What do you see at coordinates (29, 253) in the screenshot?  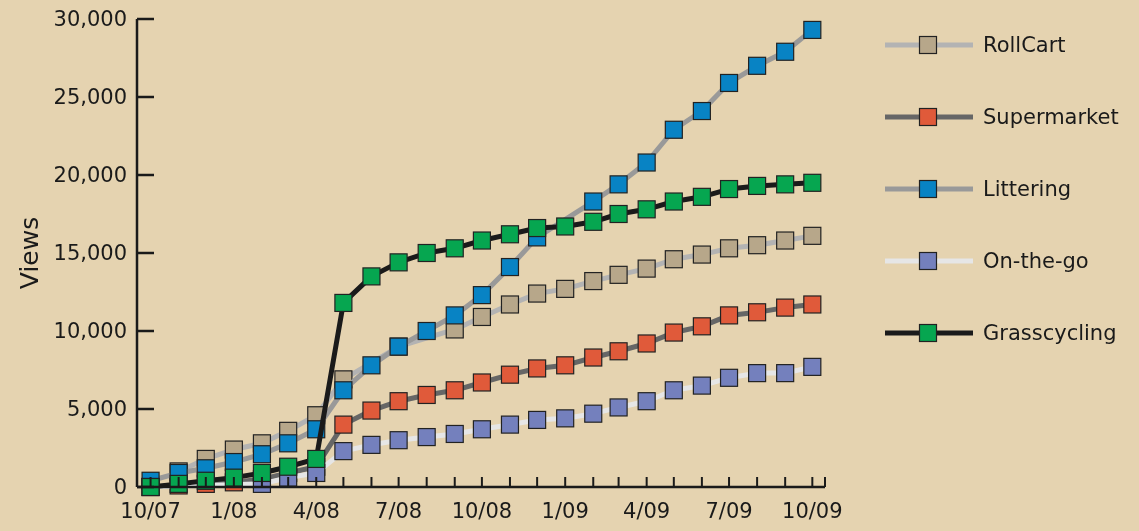 I see `y-axis-title: Views` at bounding box center [29, 253].